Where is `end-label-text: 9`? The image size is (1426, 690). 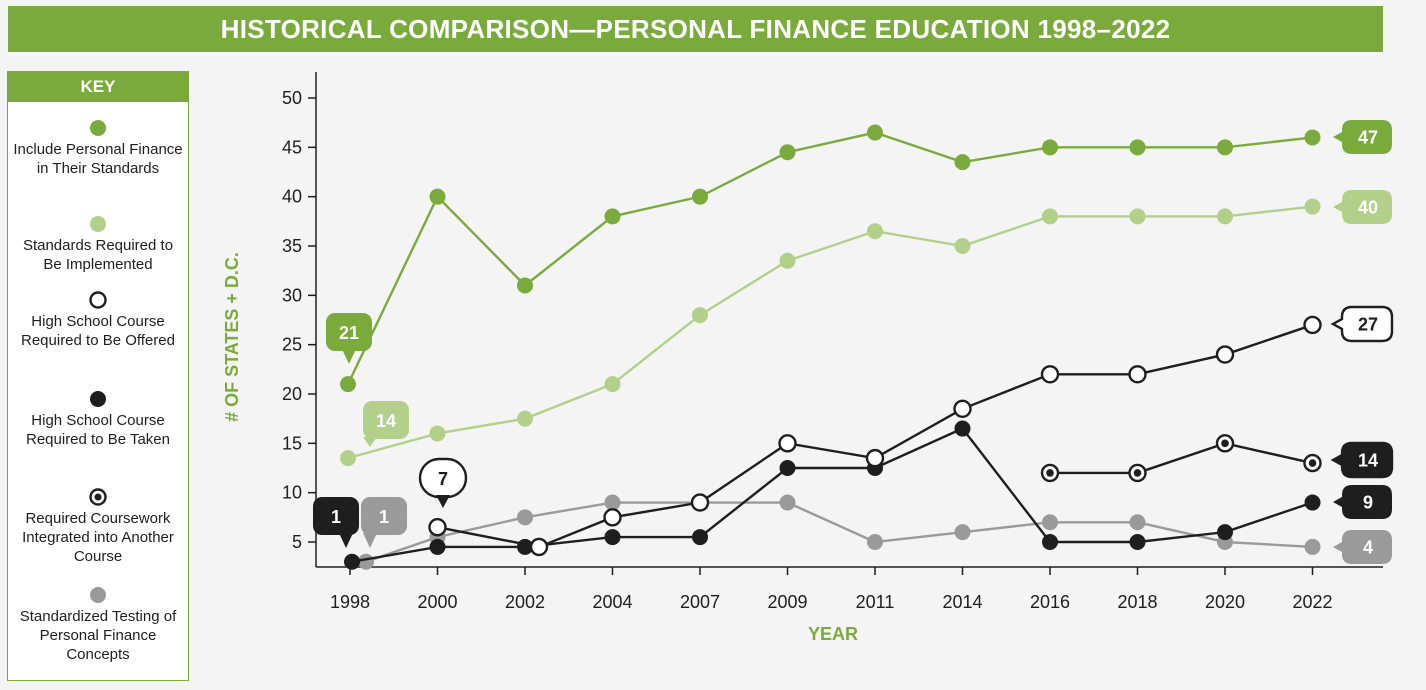
end-label-text: 9 is located at coordinates (1368, 503).